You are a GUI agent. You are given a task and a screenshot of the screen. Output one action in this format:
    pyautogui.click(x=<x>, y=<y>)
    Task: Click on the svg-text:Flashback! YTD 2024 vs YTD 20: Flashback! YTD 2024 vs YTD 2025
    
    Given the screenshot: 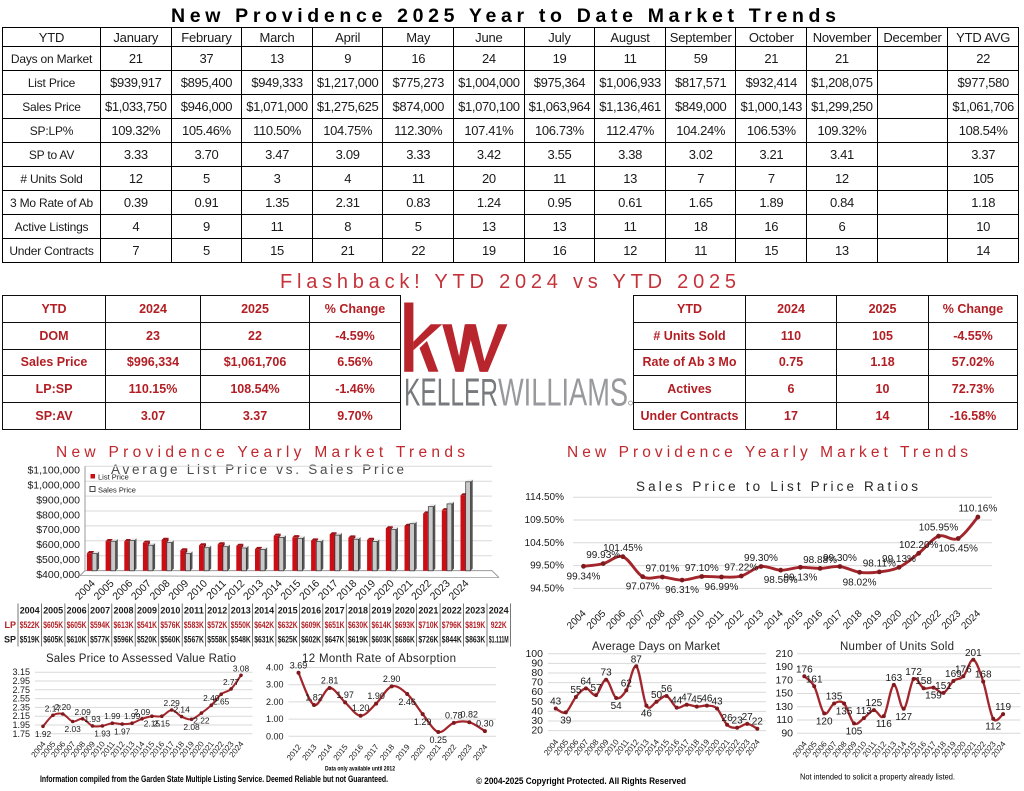 What is the action you would take?
    pyautogui.click(x=508, y=282)
    